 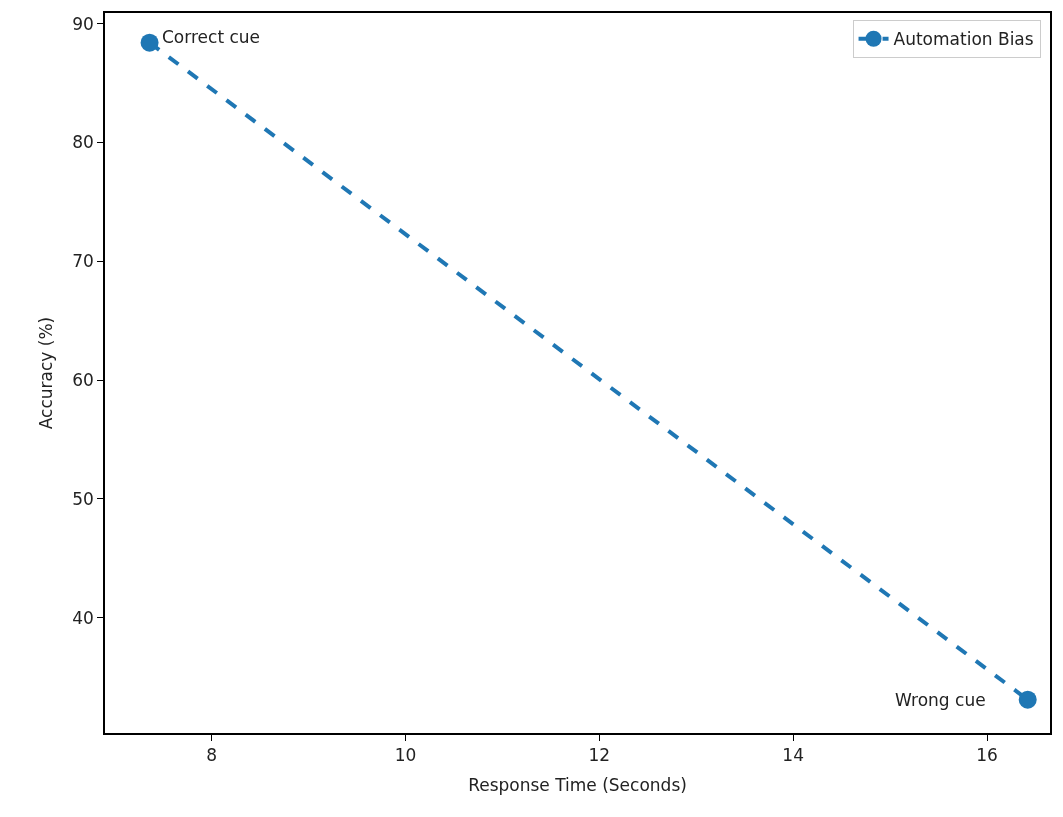 I want to click on legend-label: Automation Bias, so click(x=963, y=39).